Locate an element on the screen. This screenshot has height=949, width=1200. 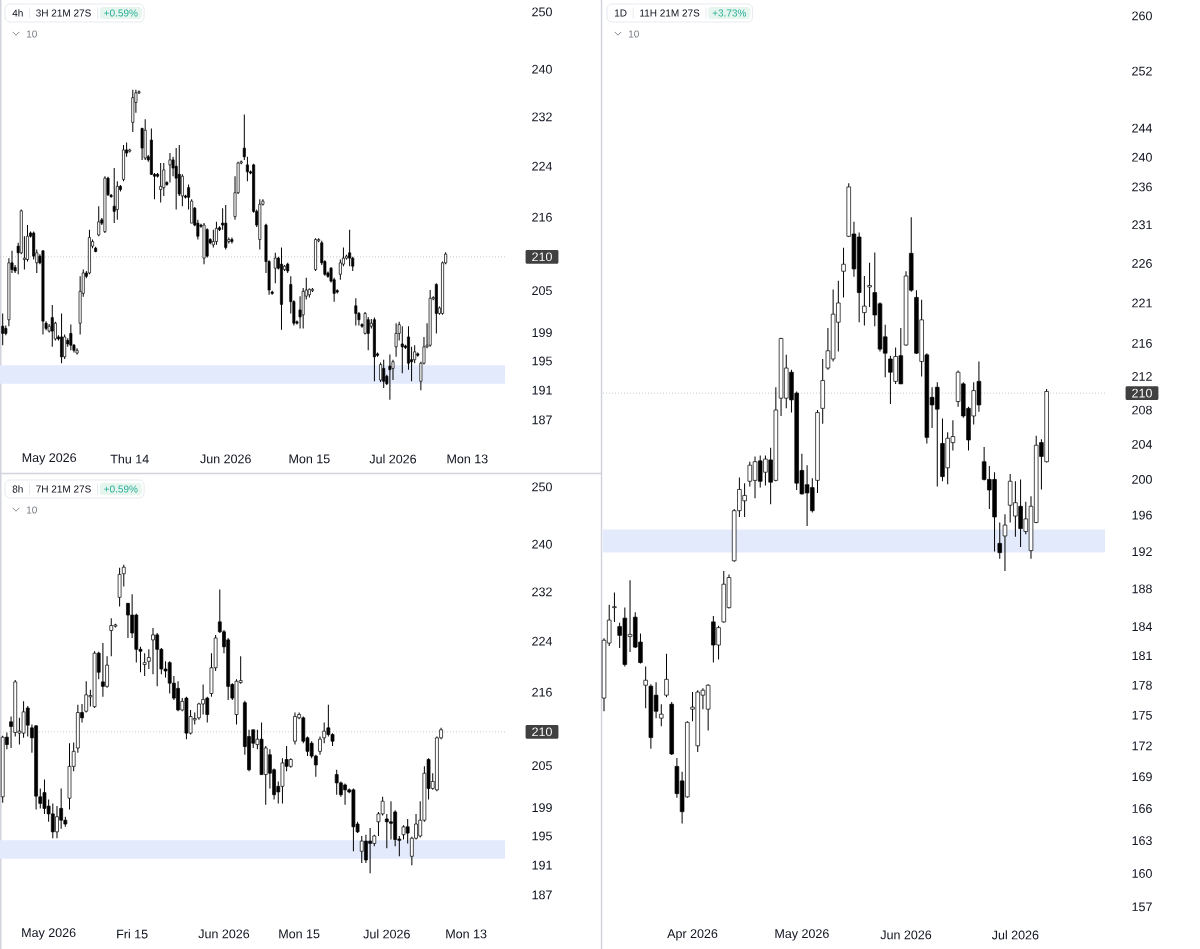
y-tick-label: 166 is located at coordinates (1142, 808).